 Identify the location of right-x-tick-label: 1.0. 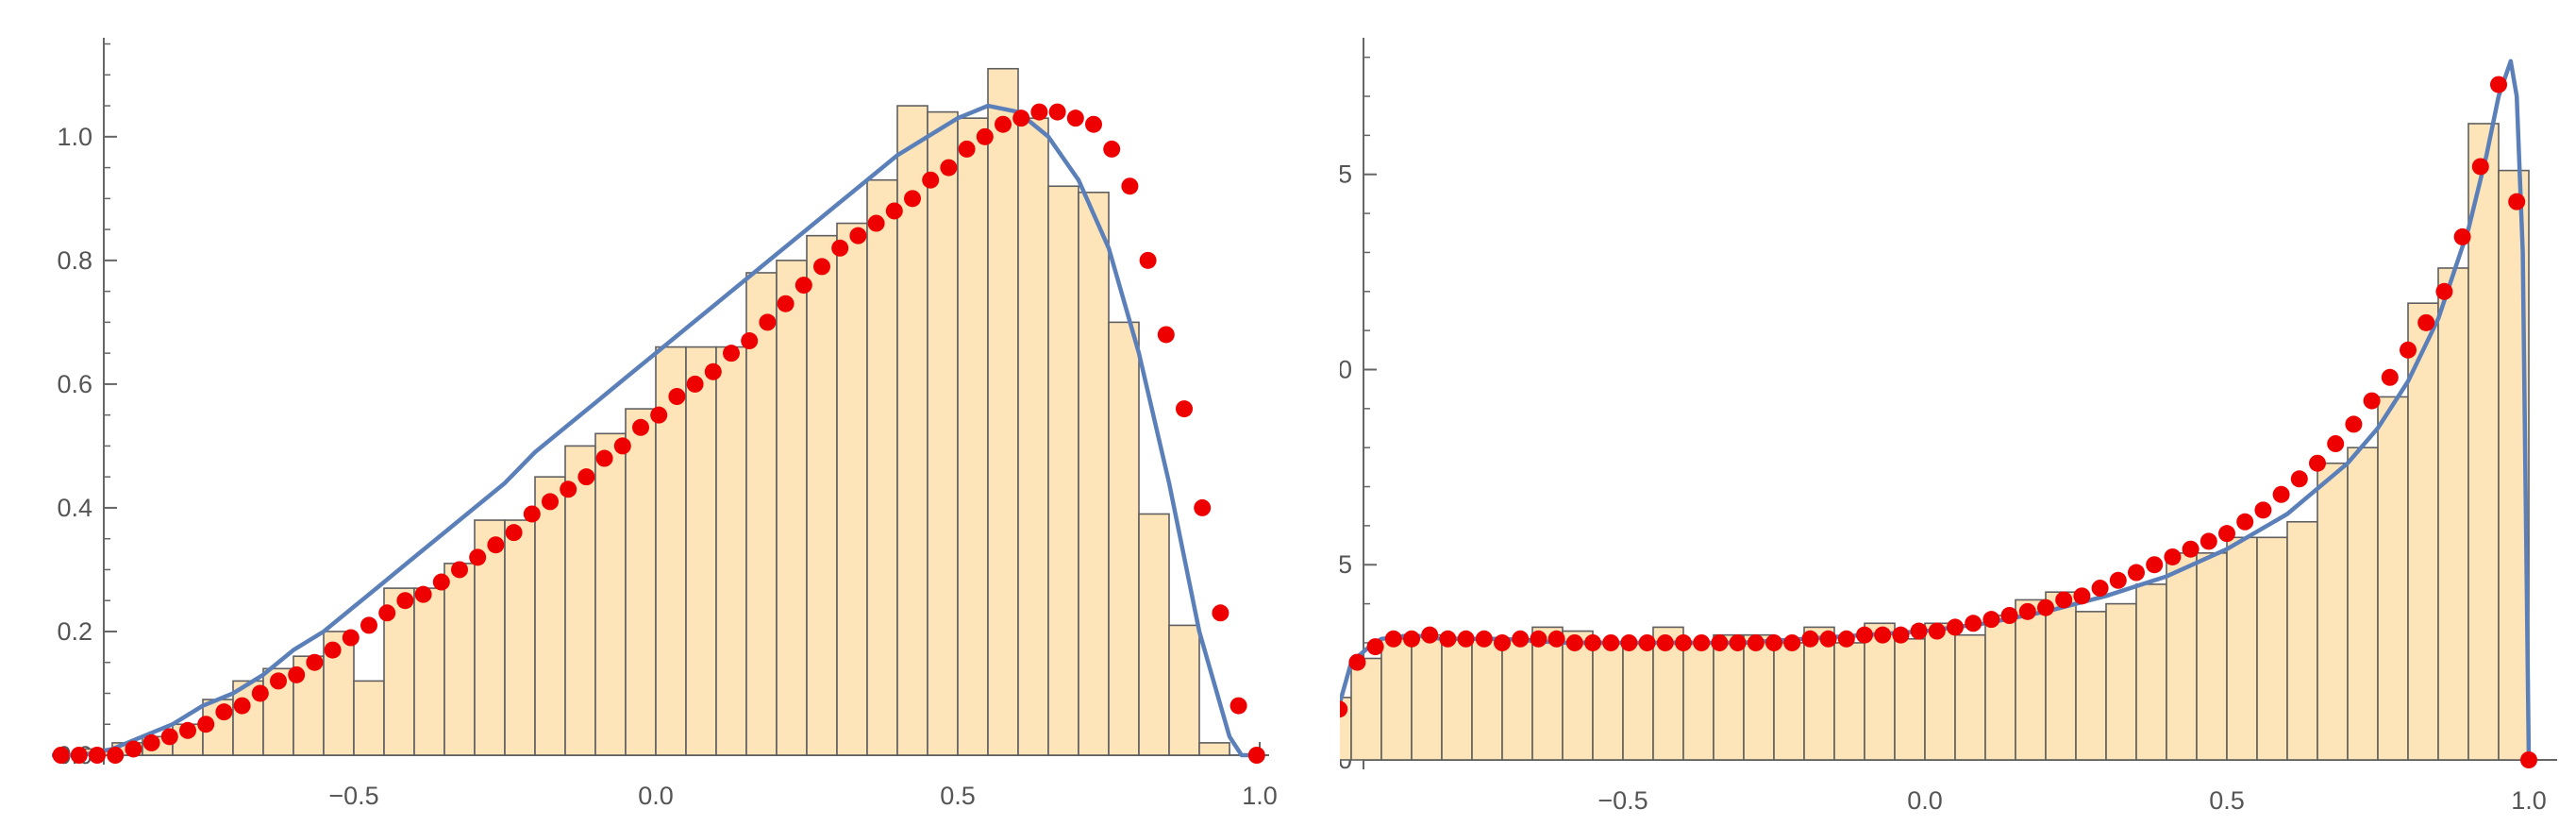
(2529, 800).